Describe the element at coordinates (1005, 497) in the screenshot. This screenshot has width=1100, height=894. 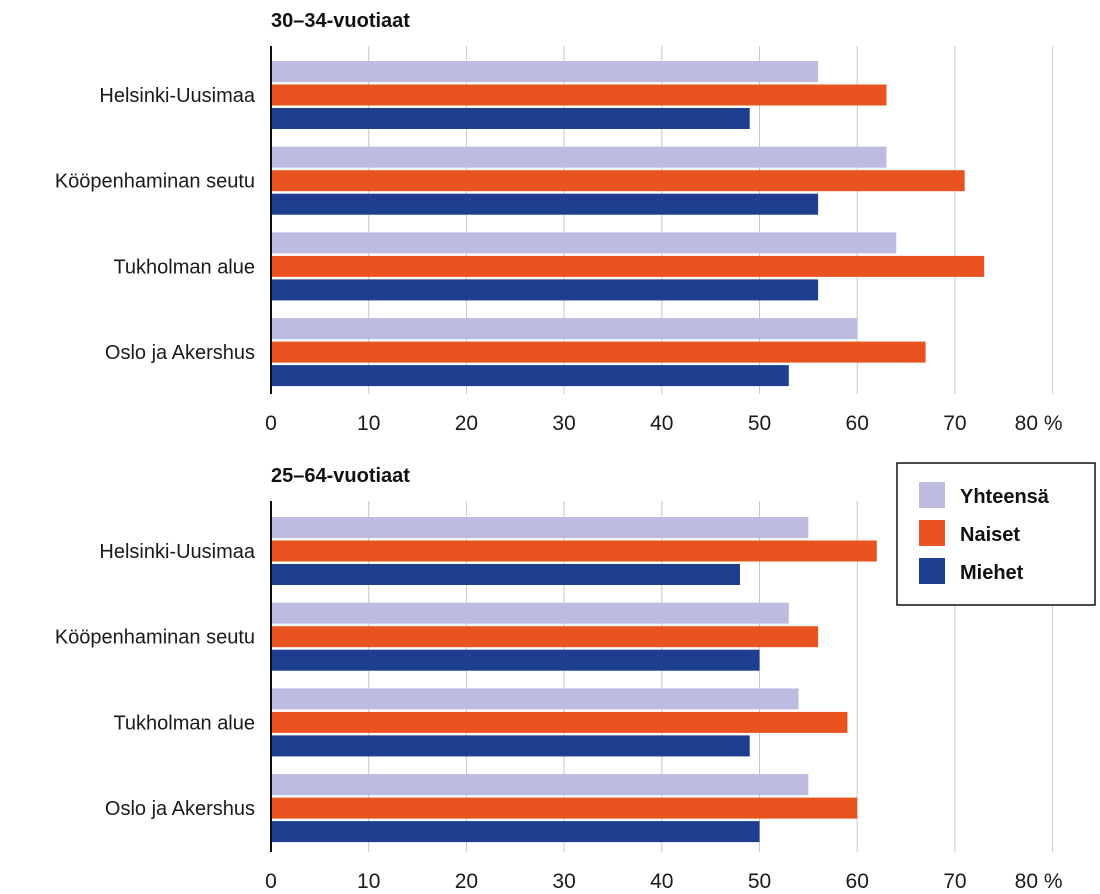
I see `legend-label: Yhteensä` at that location.